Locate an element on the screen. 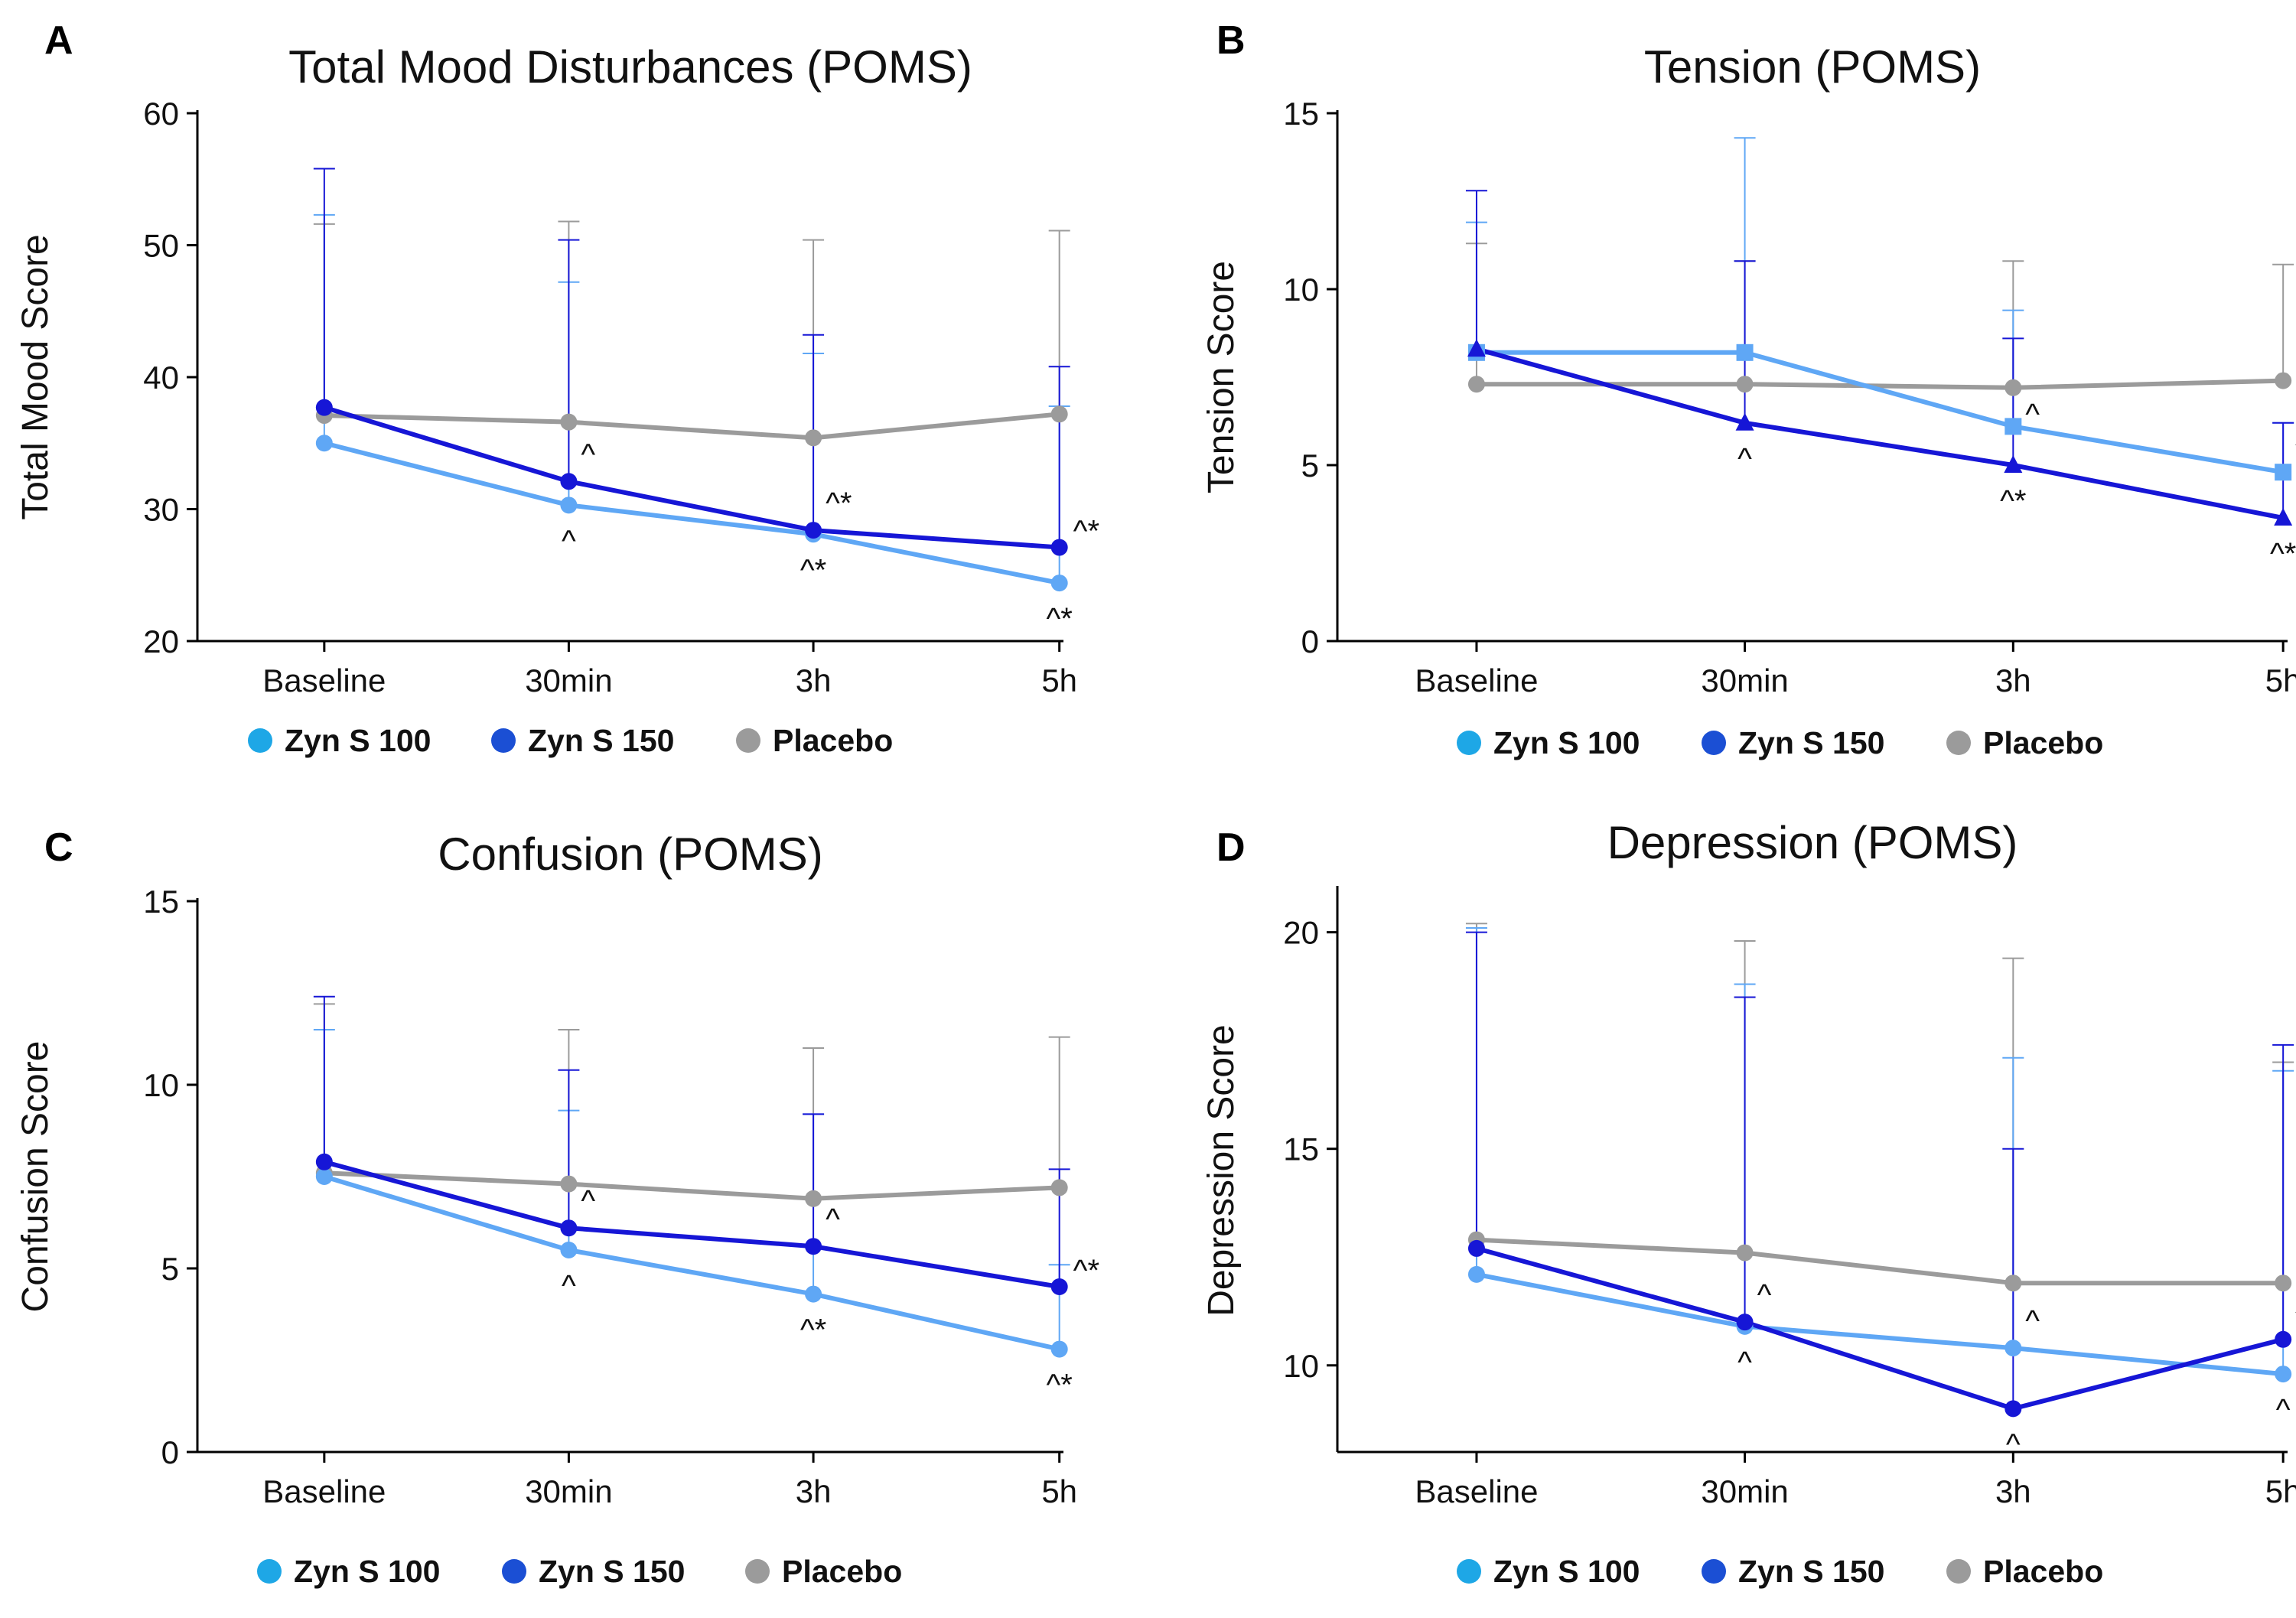  panel-a-letter: A is located at coordinates (58, 40).